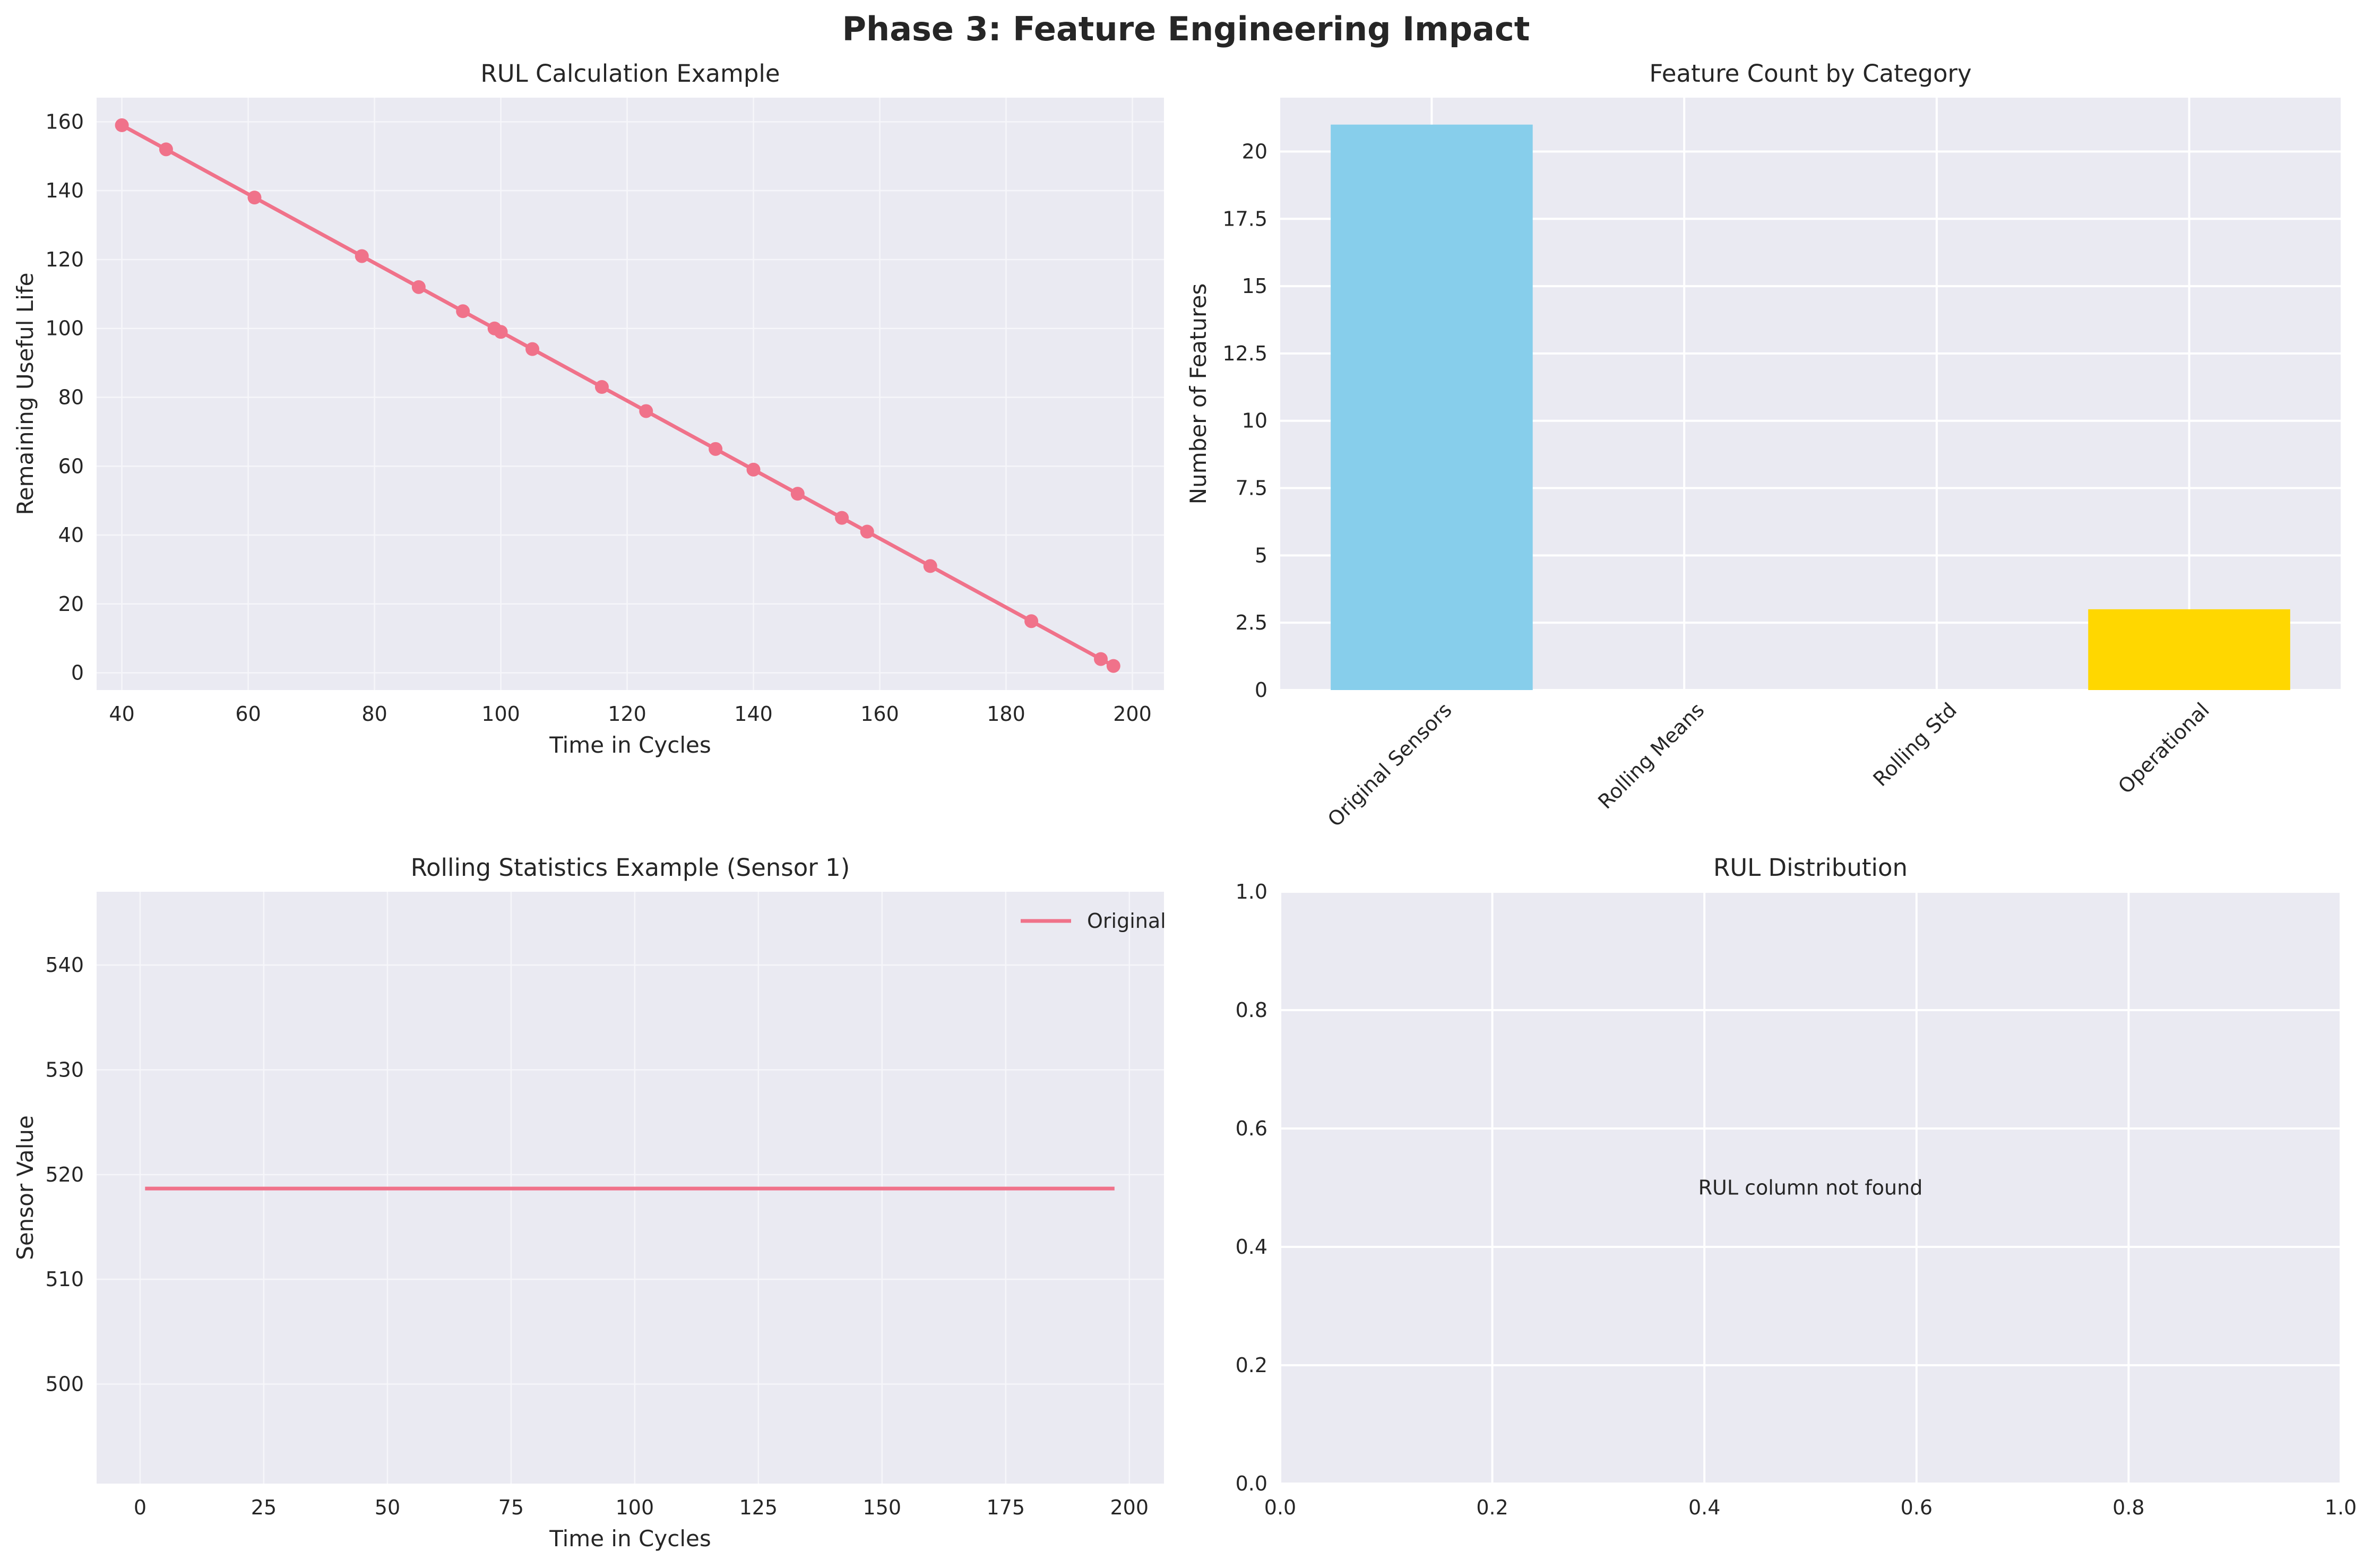 The height and width of the screenshot is (1568, 2372). Describe the element at coordinates (71, 466) in the screenshot. I see `y-tick-label: 60` at that location.